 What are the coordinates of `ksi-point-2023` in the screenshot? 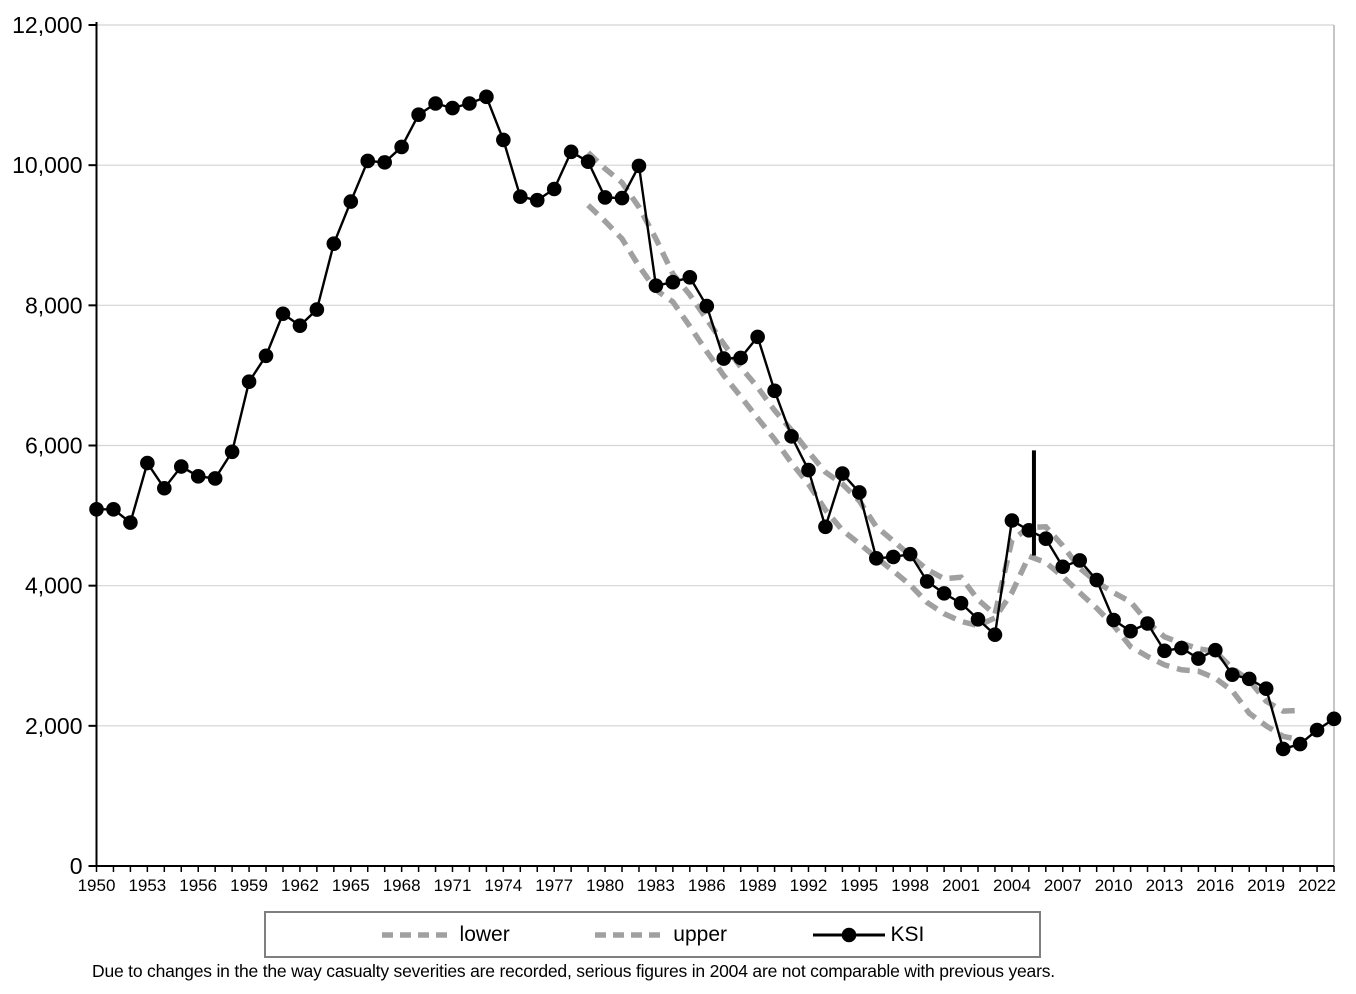 It's located at (1334, 719).